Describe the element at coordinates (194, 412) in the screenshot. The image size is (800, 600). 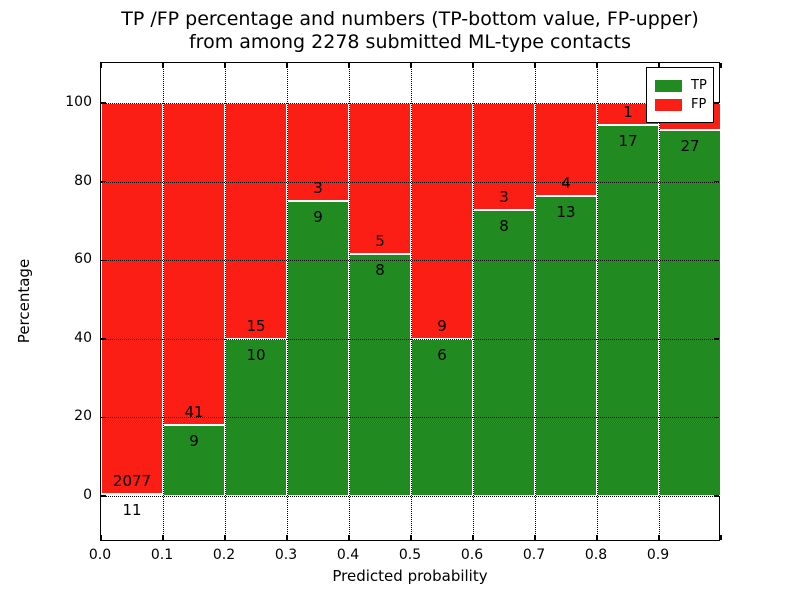
I see `fp-count-label: 41` at that location.